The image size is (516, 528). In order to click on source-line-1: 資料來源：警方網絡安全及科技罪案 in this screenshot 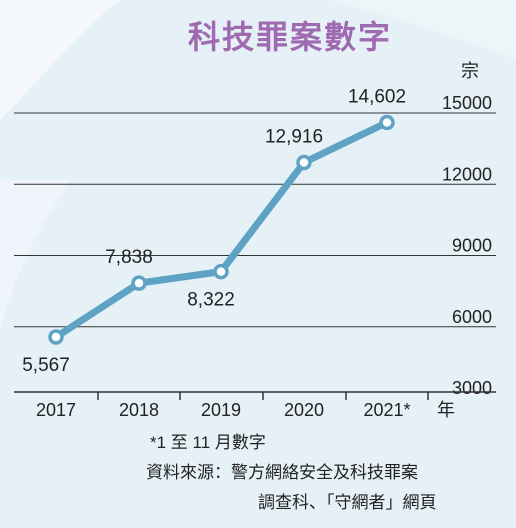, I will do `click(282, 472)`.